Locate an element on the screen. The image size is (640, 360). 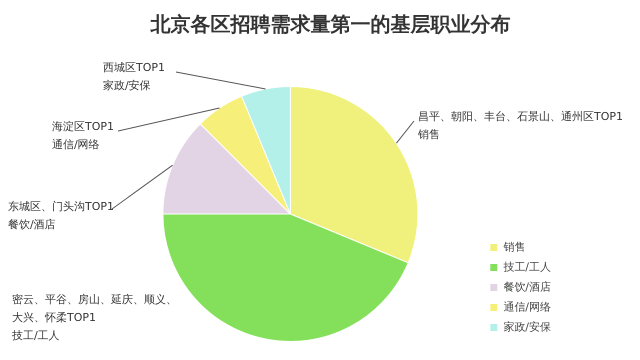
legend-label: 技工/工人 is located at coordinates (527, 267).